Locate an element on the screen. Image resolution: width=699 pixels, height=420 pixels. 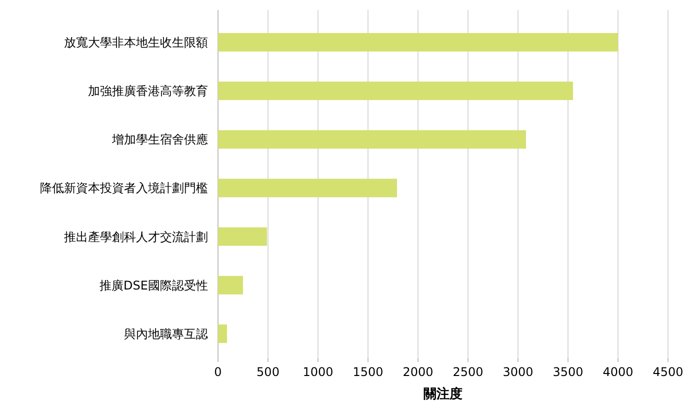
x-tick-label: 1500 is located at coordinates (368, 372).